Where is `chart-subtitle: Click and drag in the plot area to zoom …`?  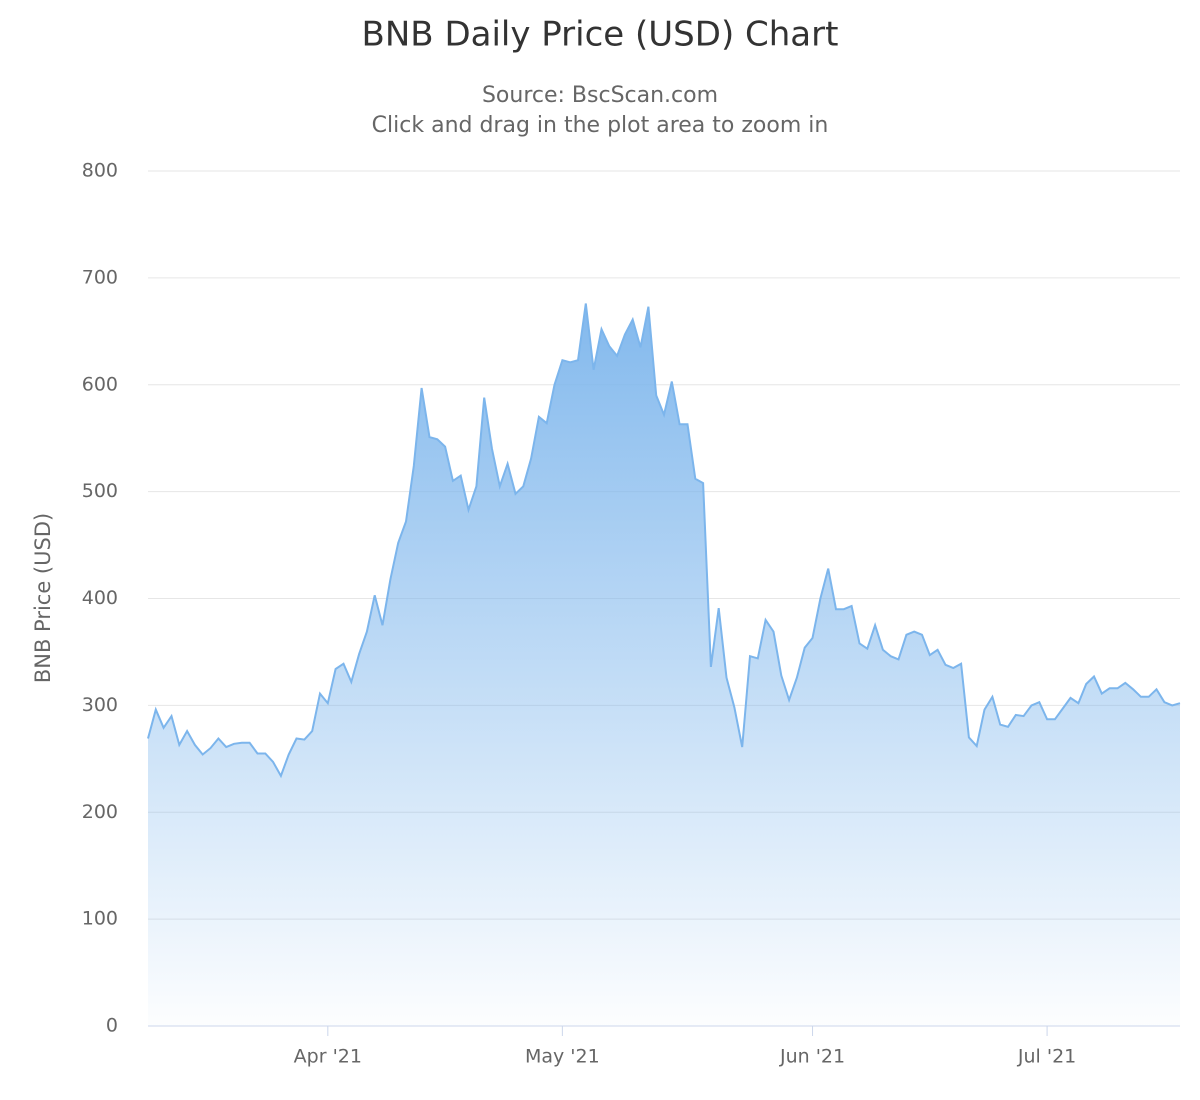 chart-subtitle: Click and drag in the plot area to zoom … is located at coordinates (600, 125).